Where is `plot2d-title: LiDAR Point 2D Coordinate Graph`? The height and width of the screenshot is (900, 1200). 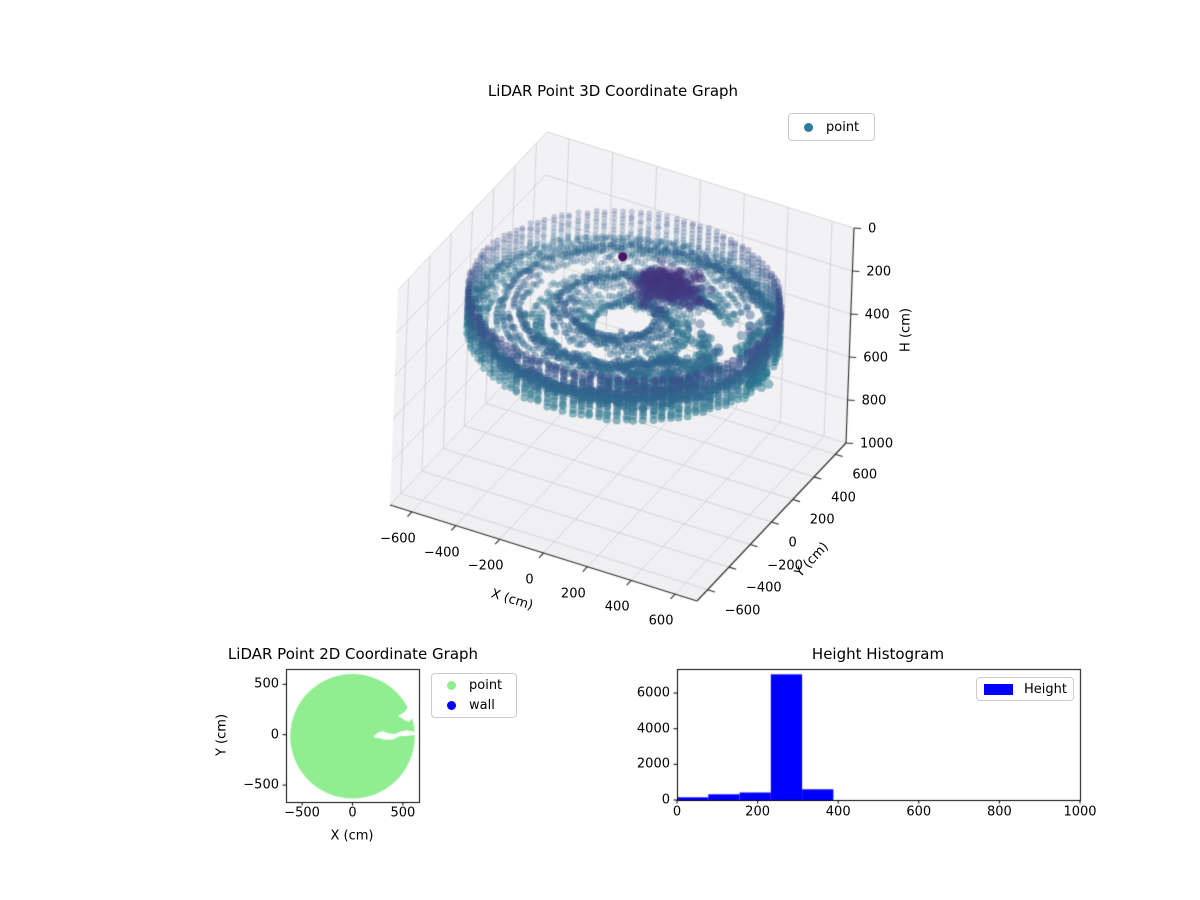 plot2d-title: LiDAR Point 2D Coordinate Graph is located at coordinates (353, 654).